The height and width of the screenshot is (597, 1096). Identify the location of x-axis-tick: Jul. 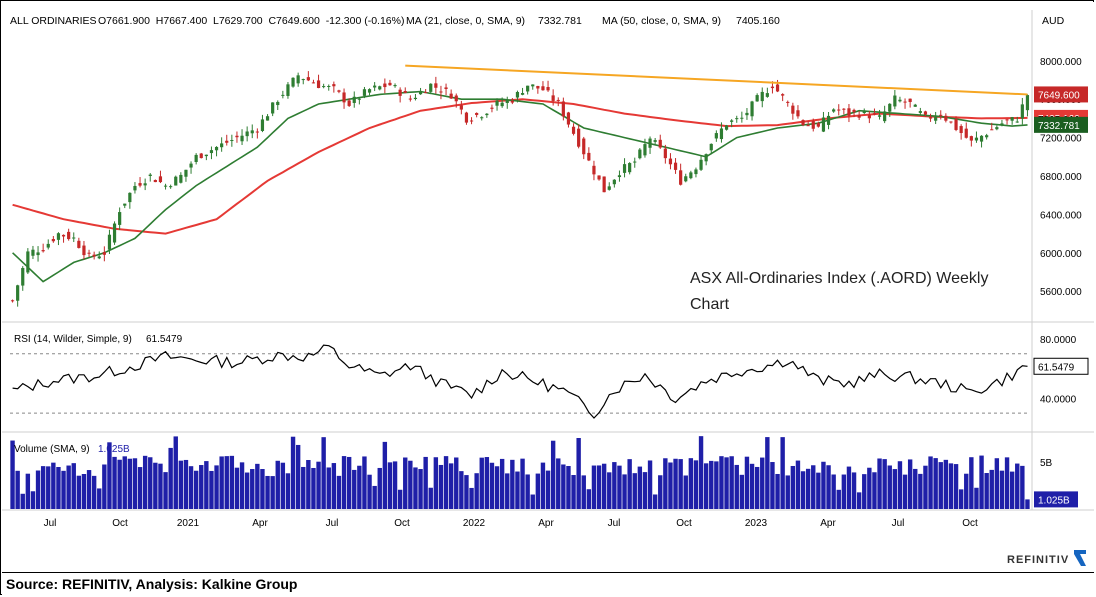
(898, 523).